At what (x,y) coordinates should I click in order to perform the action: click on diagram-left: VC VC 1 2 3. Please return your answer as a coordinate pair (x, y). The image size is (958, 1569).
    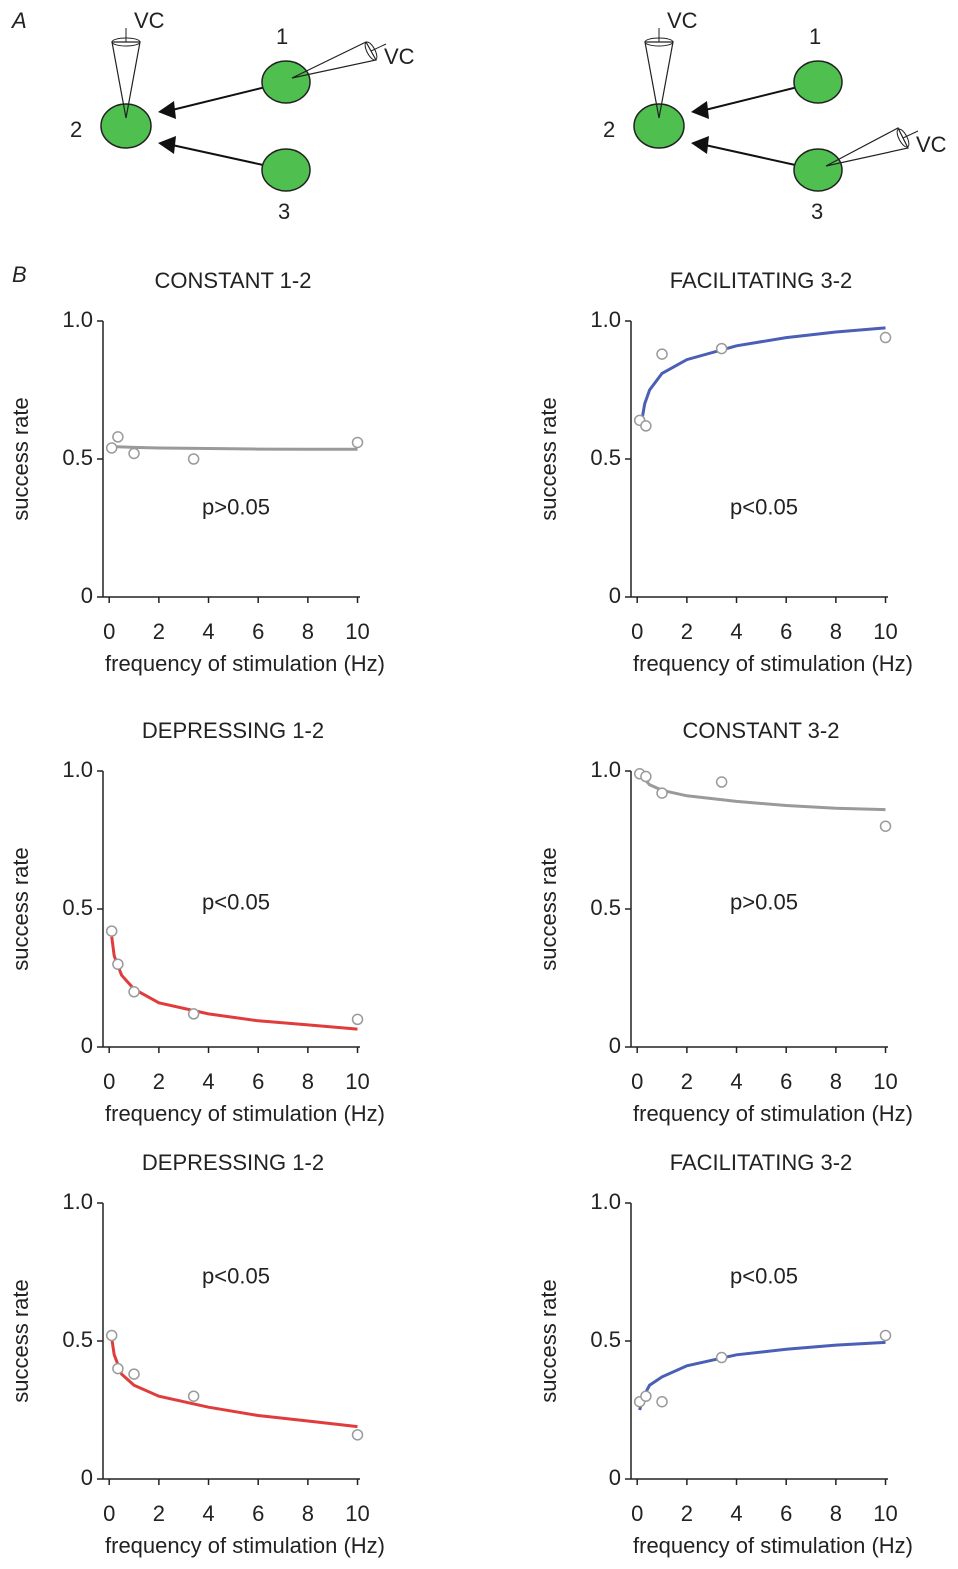
    Looking at the image, I should click on (242, 116).